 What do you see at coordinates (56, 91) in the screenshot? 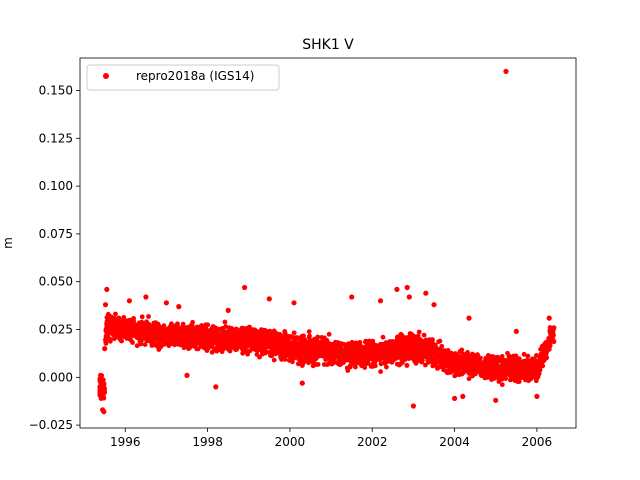
I see `y-tick-label: 0.150` at bounding box center [56, 91].